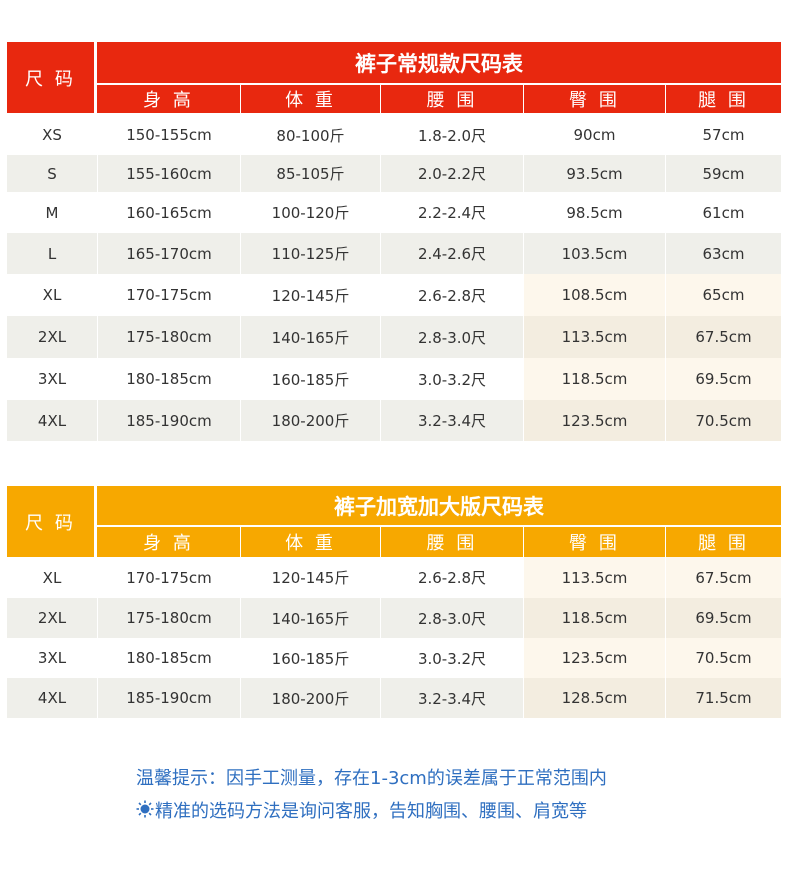 This screenshot has height=888, width=790. What do you see at coordinates (594, 698) in the screenshot?
I see `table-cell: 128.5cm` at bounding box center [594, 698].